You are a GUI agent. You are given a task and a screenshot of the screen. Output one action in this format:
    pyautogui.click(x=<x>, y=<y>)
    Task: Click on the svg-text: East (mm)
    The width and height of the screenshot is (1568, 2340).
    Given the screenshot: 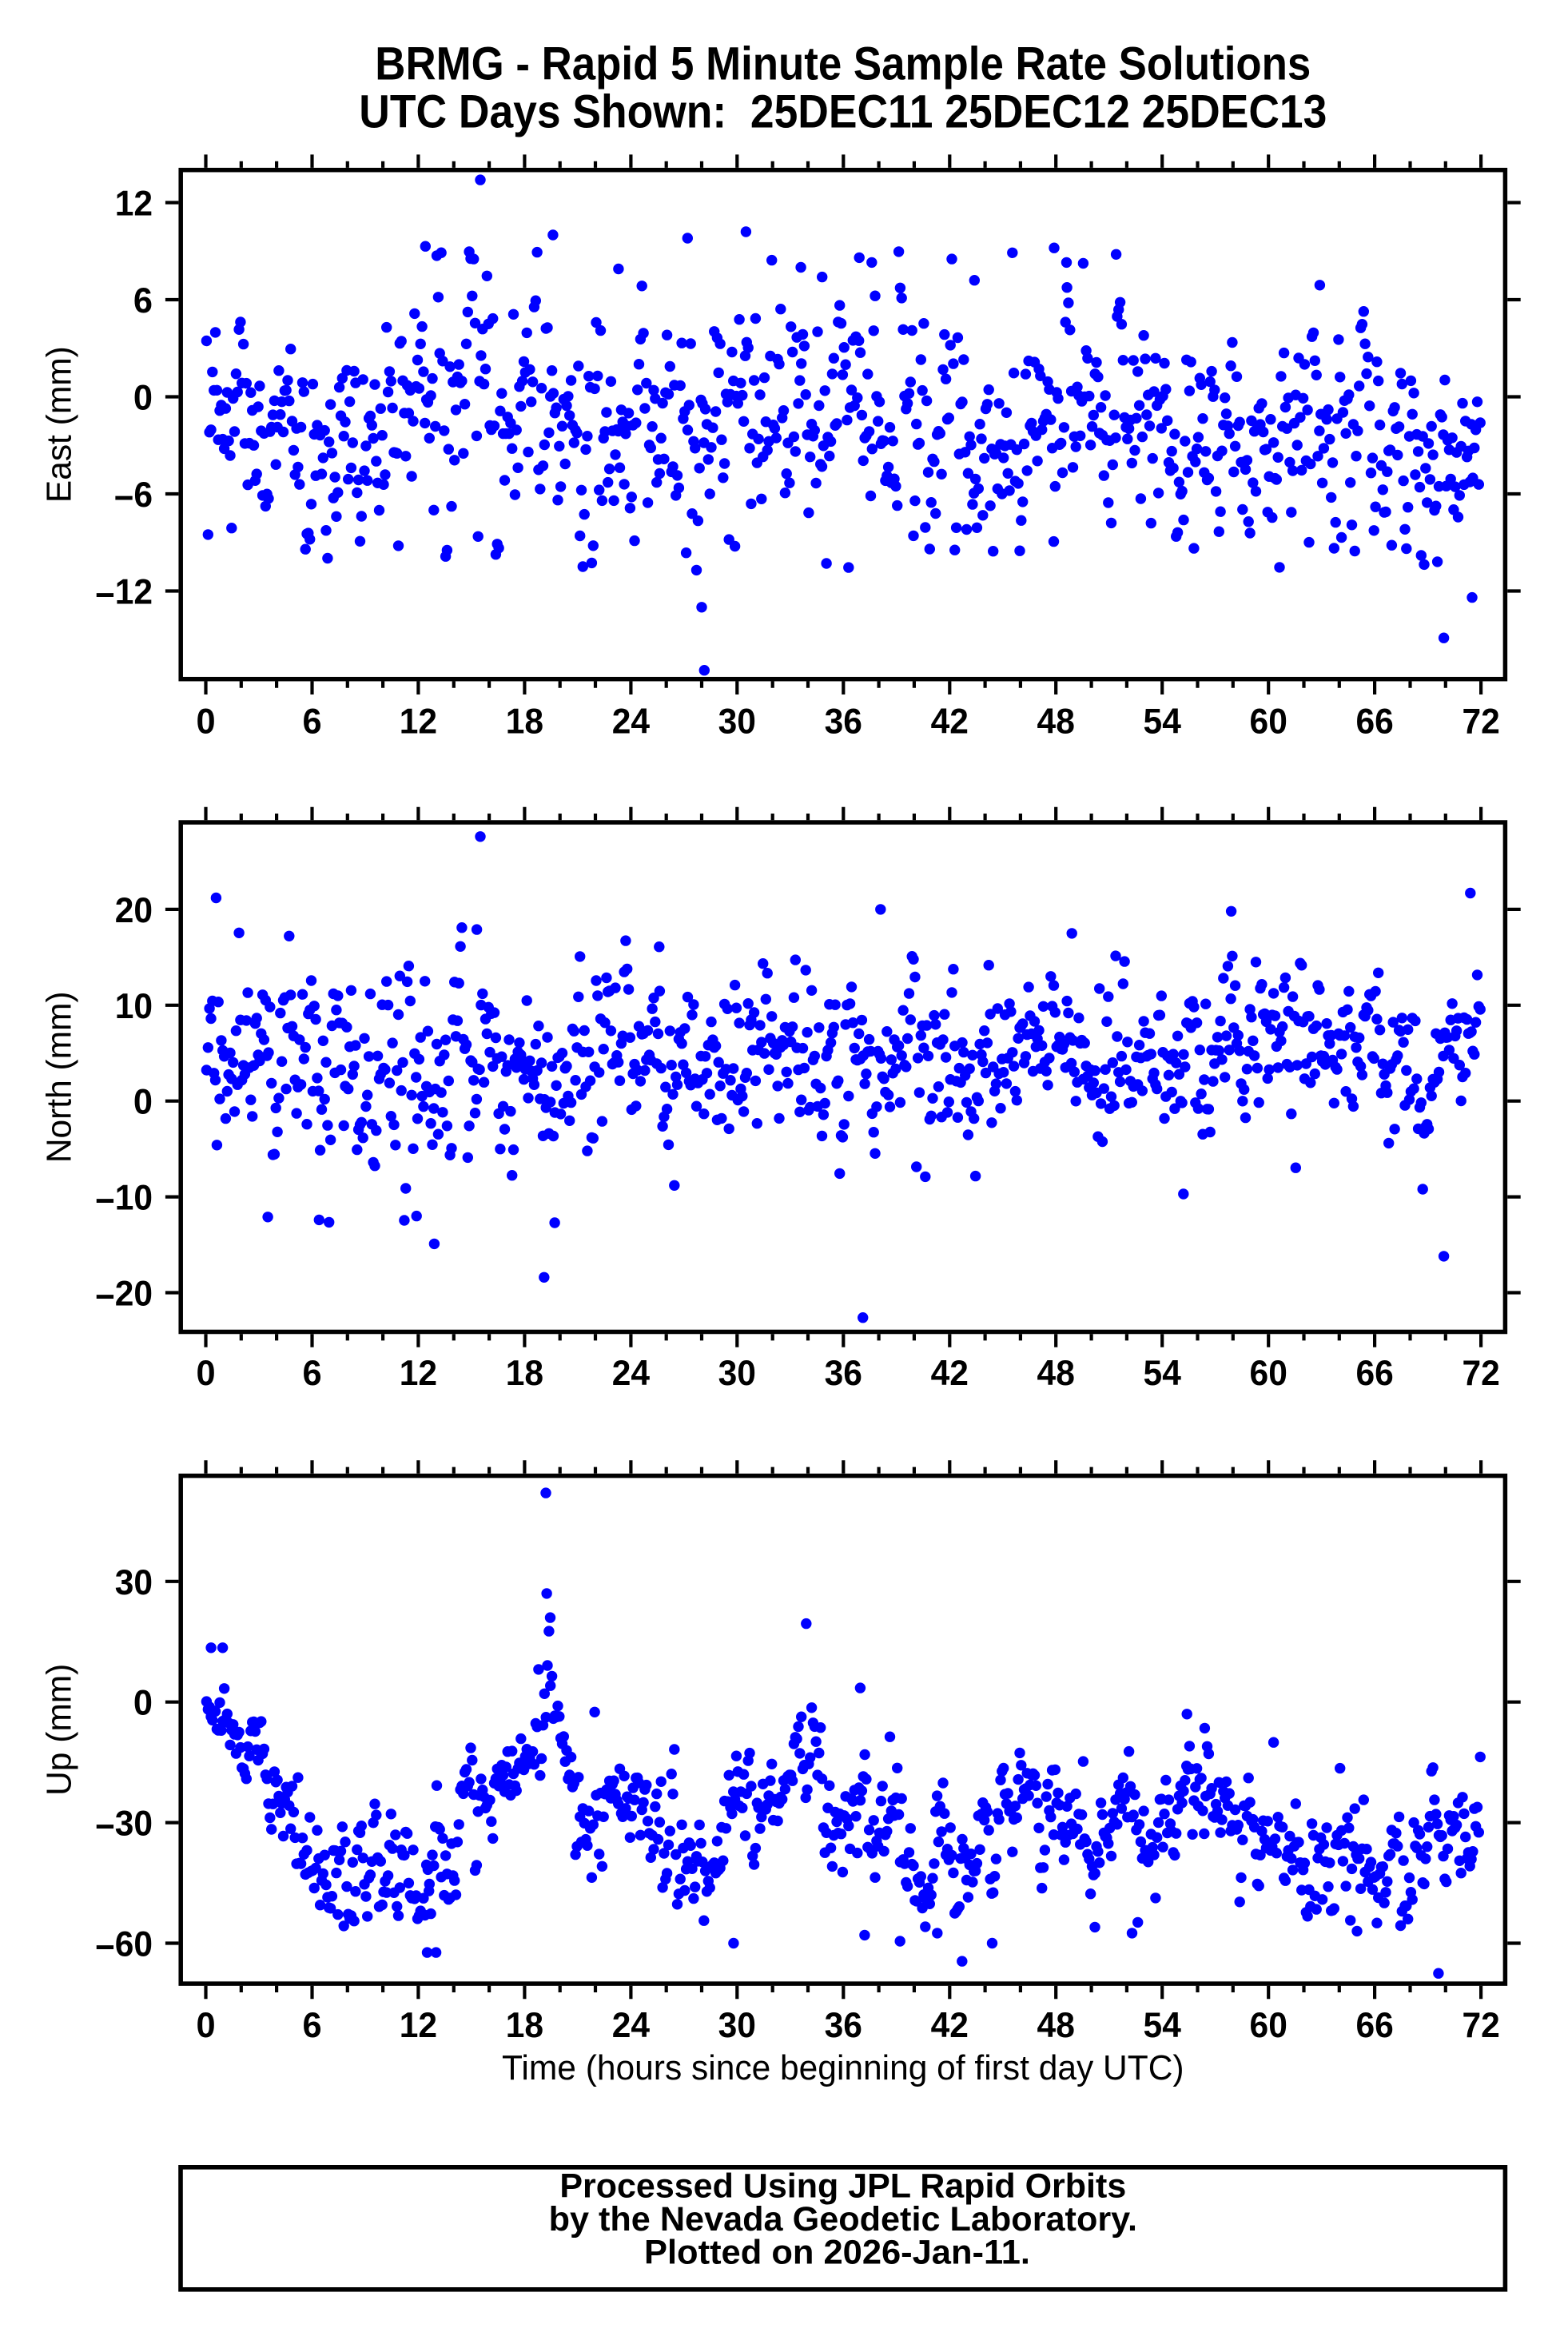 What is the action you would take?
    pyautogui.click(x=59, y=425)
    